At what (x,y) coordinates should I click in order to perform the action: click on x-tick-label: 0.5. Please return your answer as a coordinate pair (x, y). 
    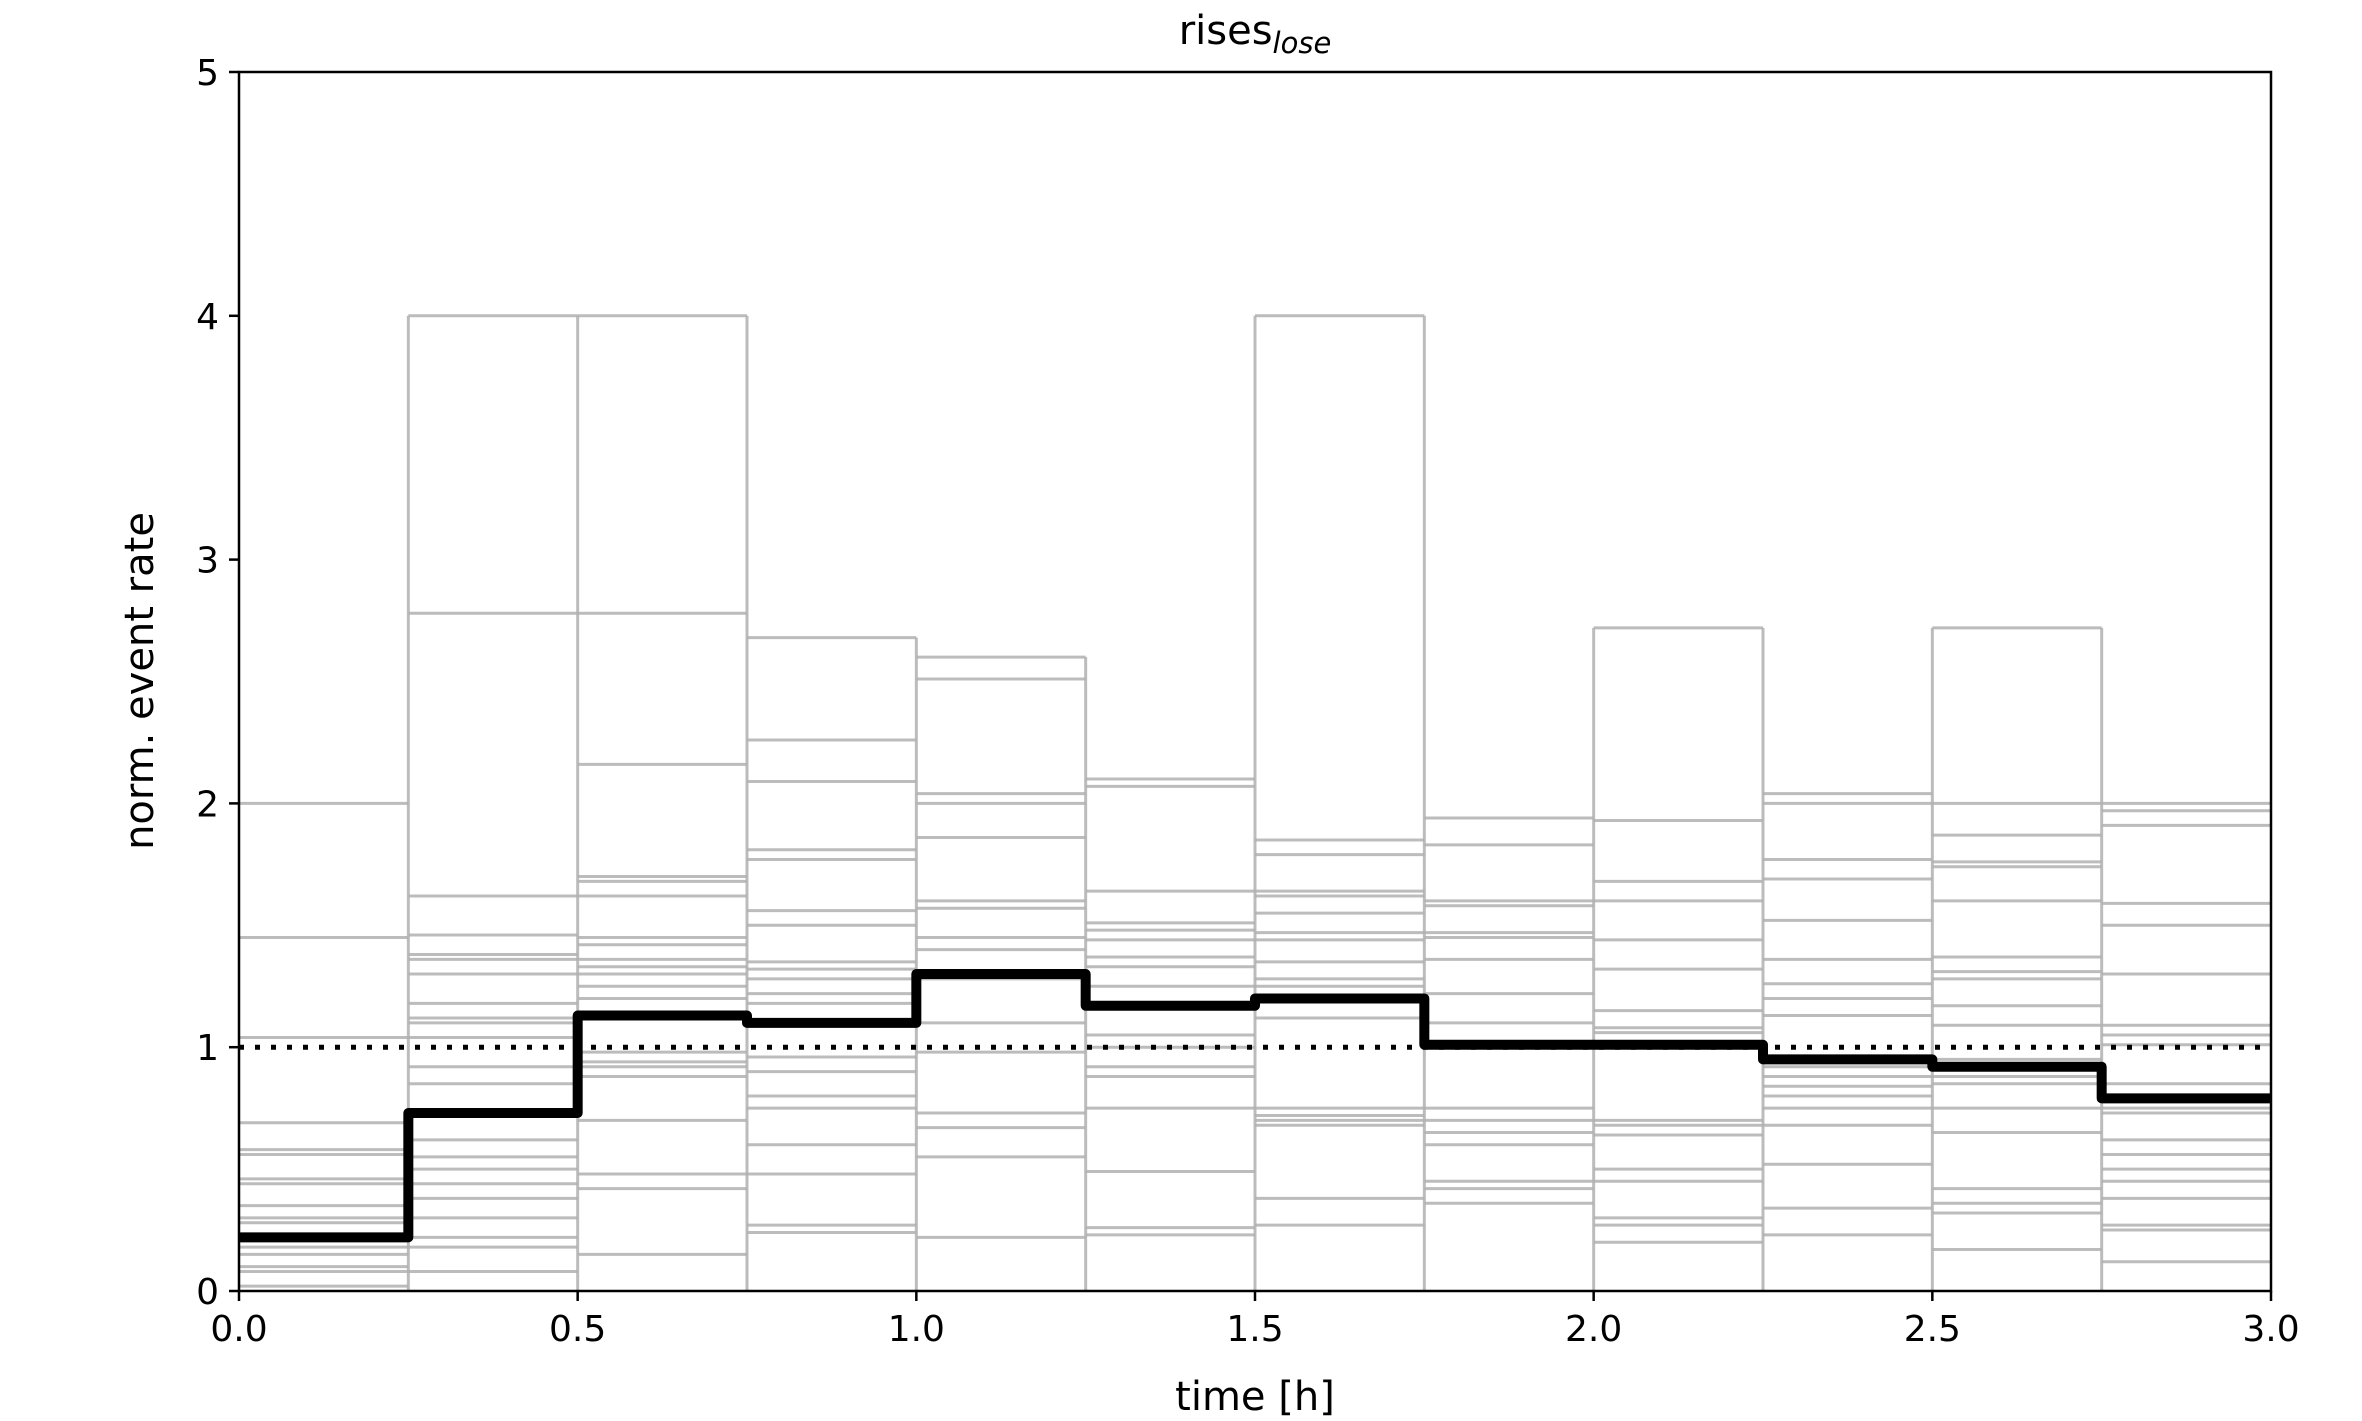
    Looking at the image, I should click on (577, 1329).